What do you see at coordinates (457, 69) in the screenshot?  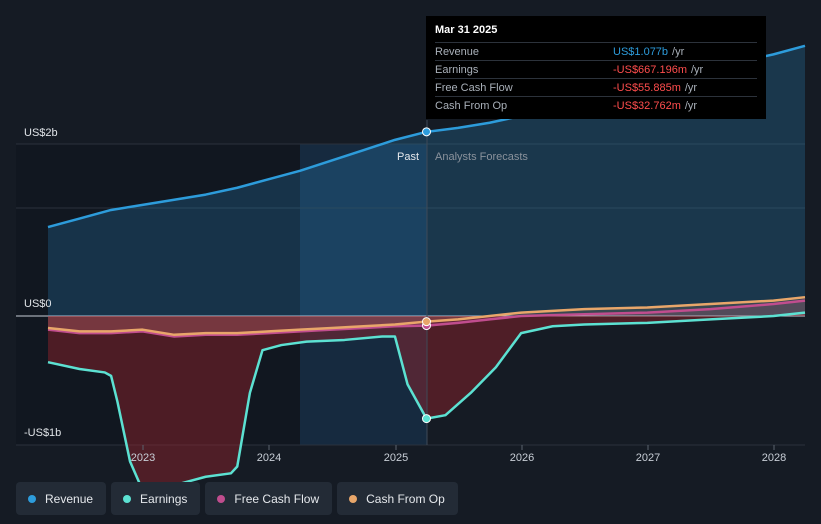 I see `tooltip-label: Earnings` at bounding box center [457, 69].